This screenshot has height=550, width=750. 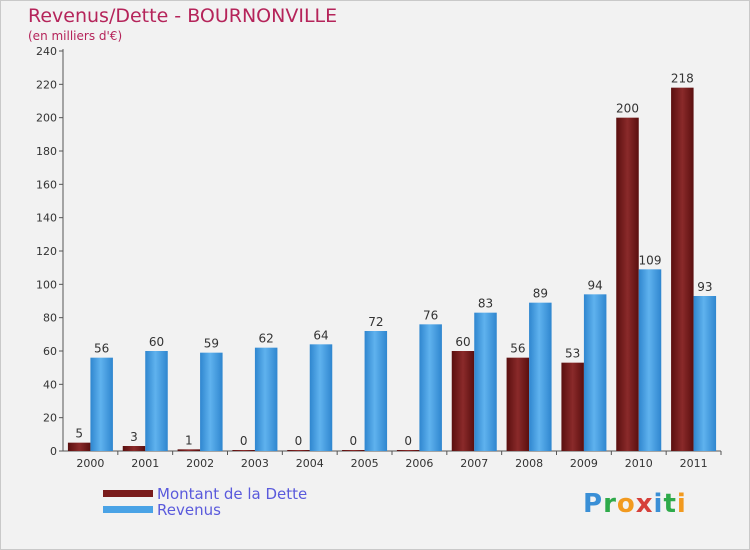 I want to click on y-tick-label: 240, so click(x=46, y=51).